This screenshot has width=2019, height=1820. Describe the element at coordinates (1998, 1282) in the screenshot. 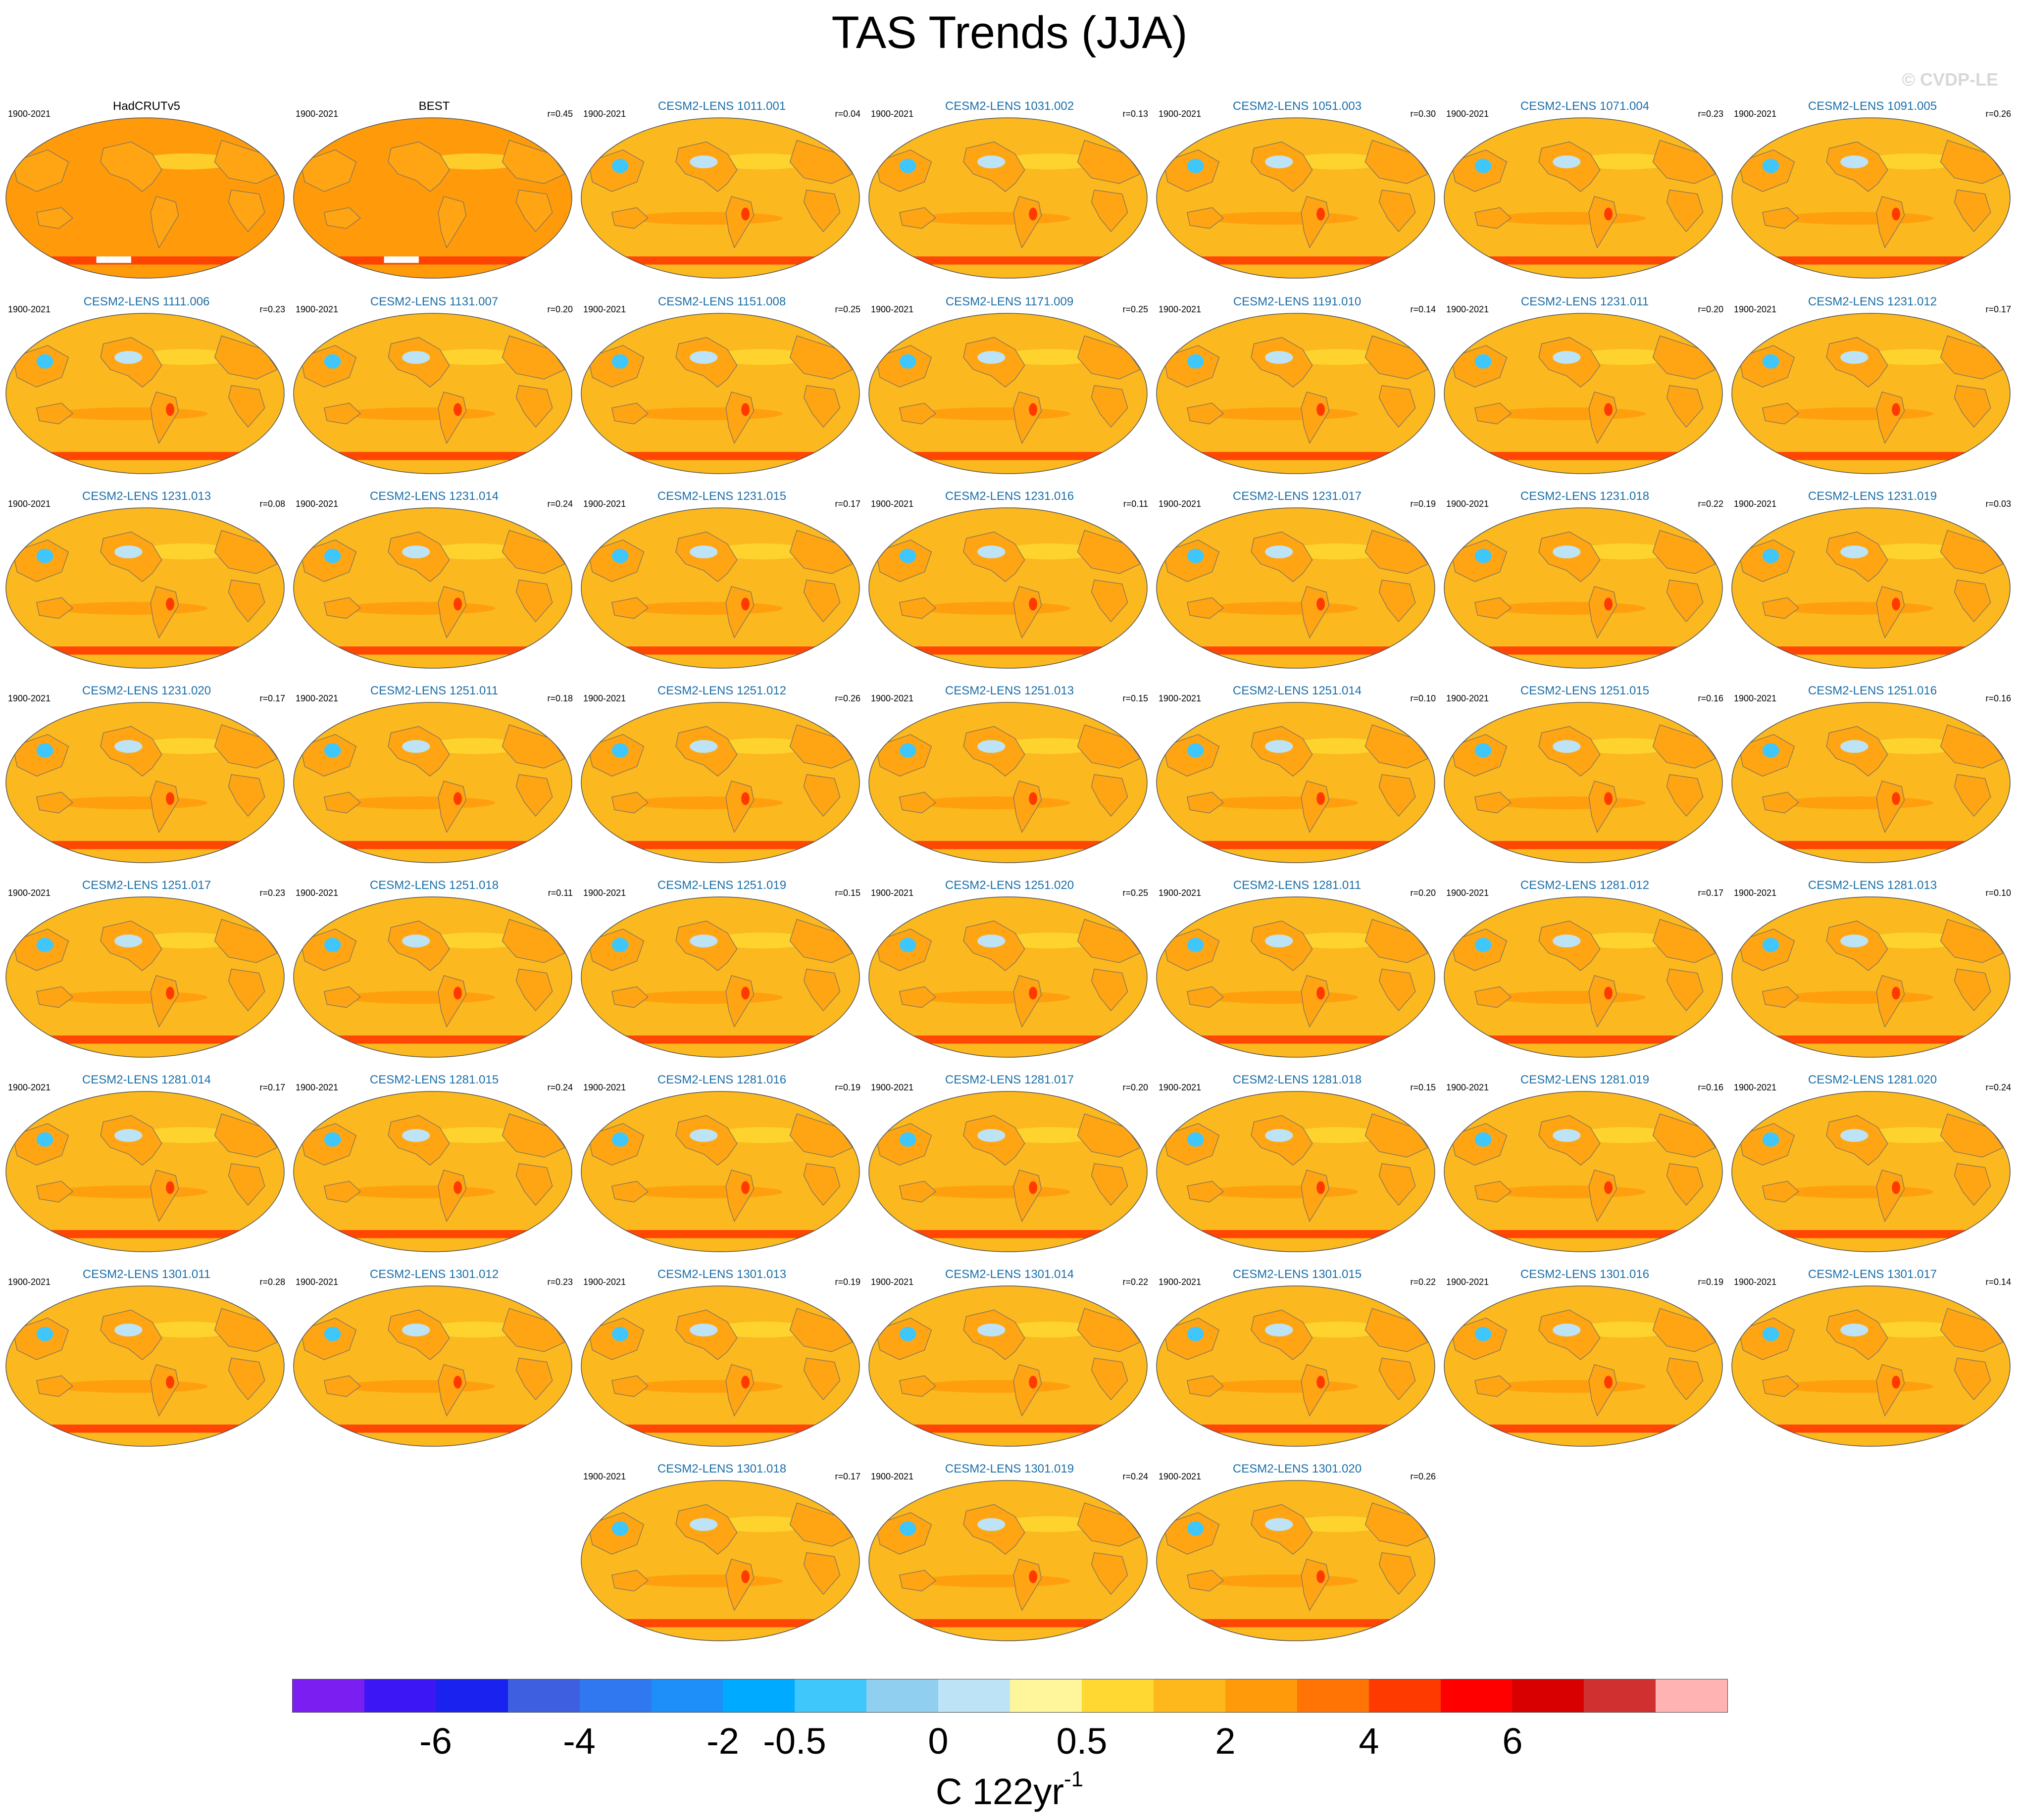

I see `panel-correlation: r=0.14` at that location.